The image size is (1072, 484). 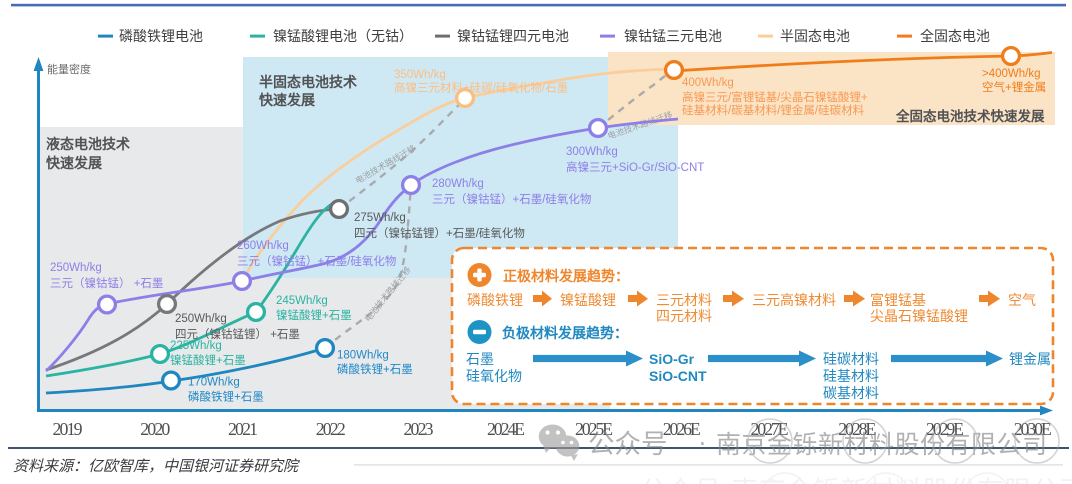 I want to click on svg-text: 硅碳材料, so click(x=851, y=359).